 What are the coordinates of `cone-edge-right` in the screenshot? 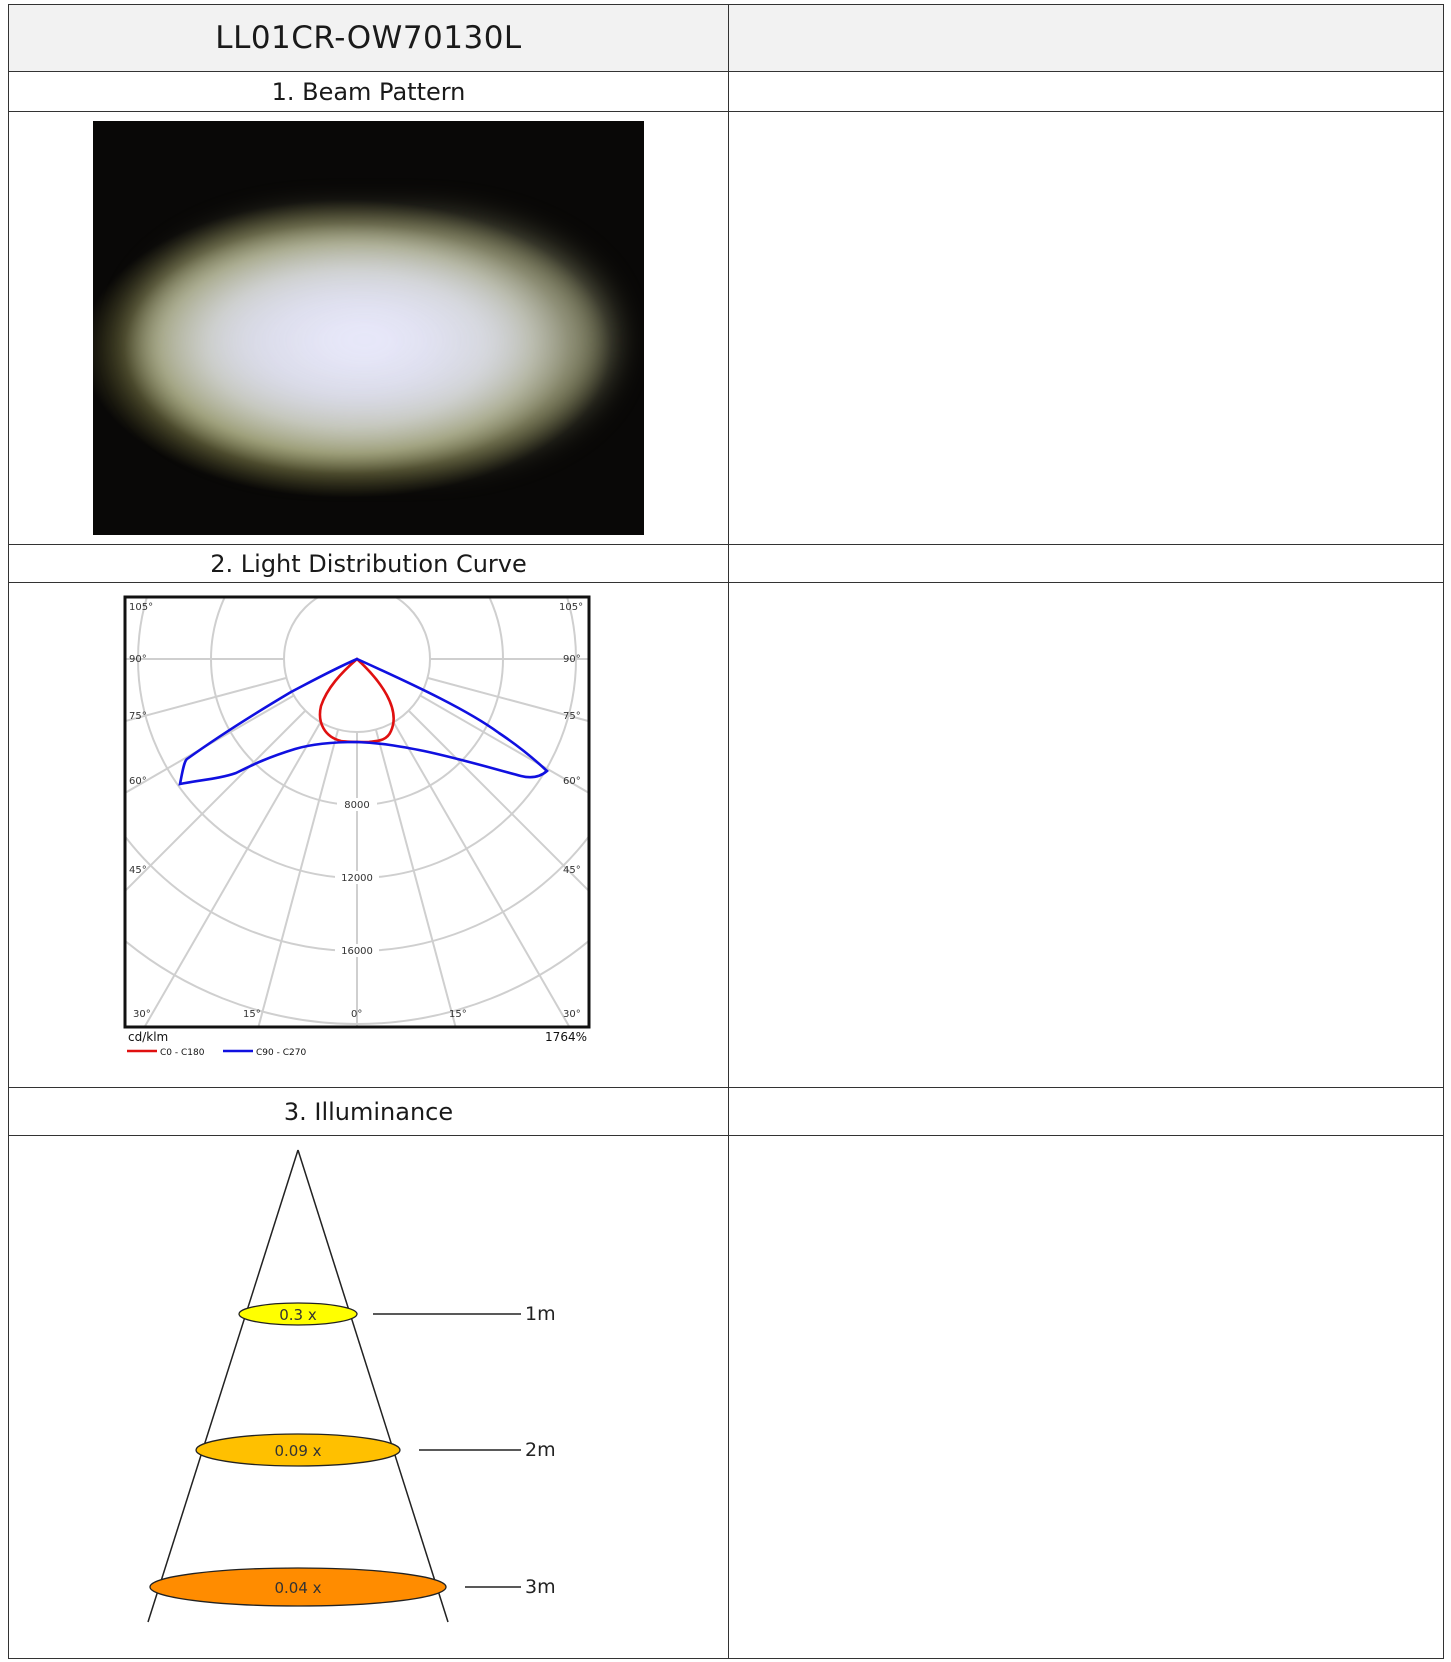 It's located at (373, 1386).